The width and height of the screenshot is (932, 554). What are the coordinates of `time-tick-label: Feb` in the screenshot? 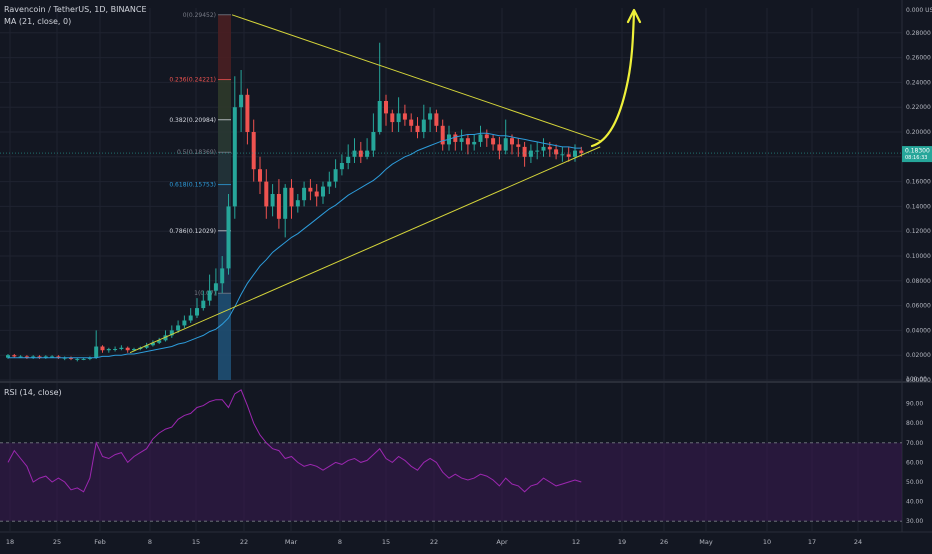 It's located at (100, 542).